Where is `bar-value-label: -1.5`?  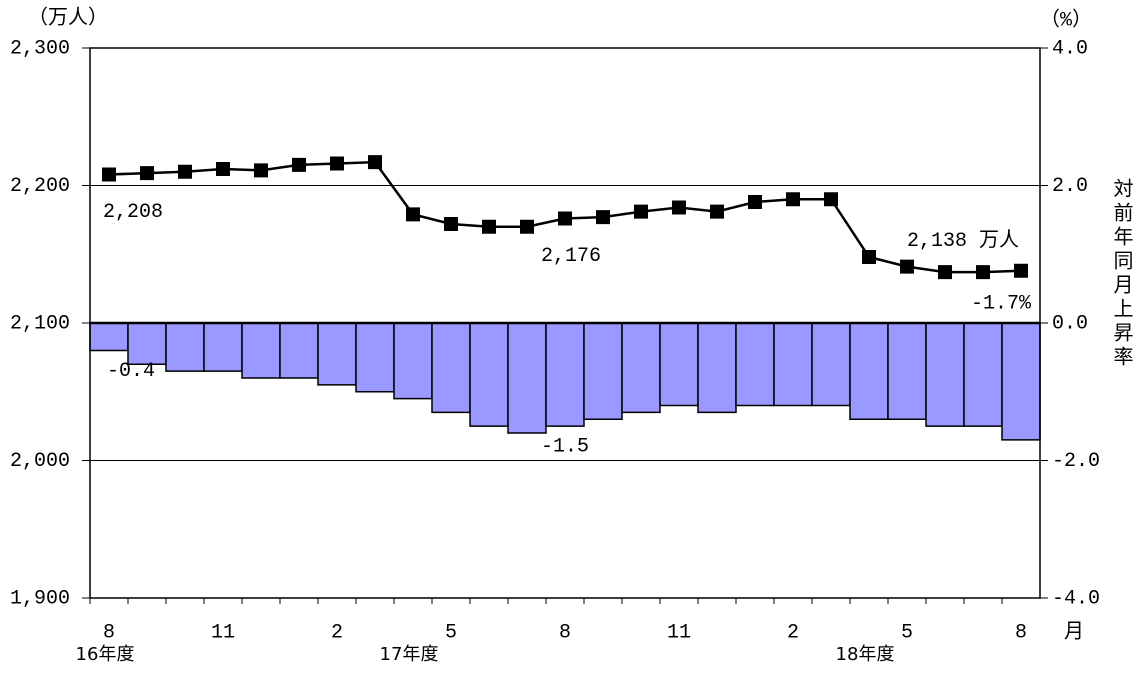 bar-value-label: -1.5 is located at coordinates (565, 446).